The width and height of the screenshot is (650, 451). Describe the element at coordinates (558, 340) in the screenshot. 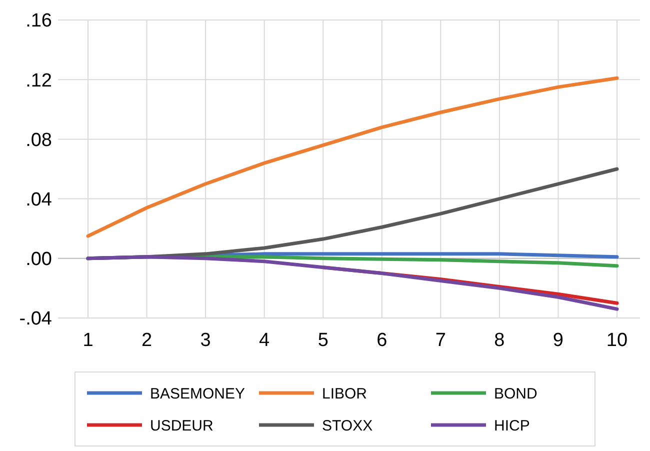

I see `x-tick-label: 9` at that location.